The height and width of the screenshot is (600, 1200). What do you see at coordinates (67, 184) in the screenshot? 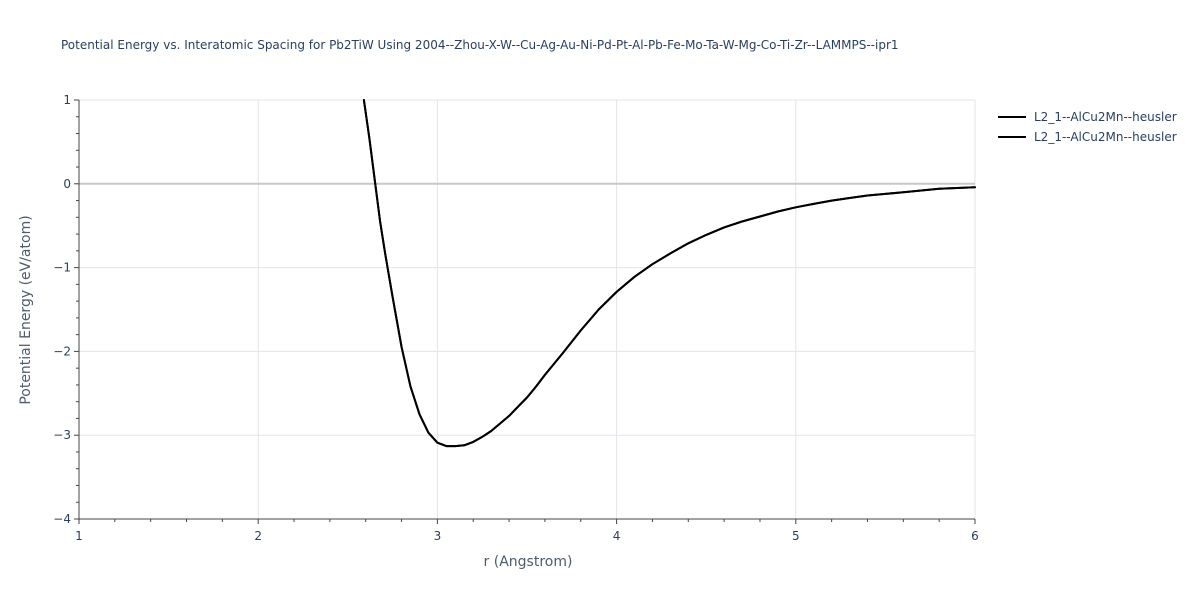
I see `y-tick-label: 0` at bounding box center [67, 184].